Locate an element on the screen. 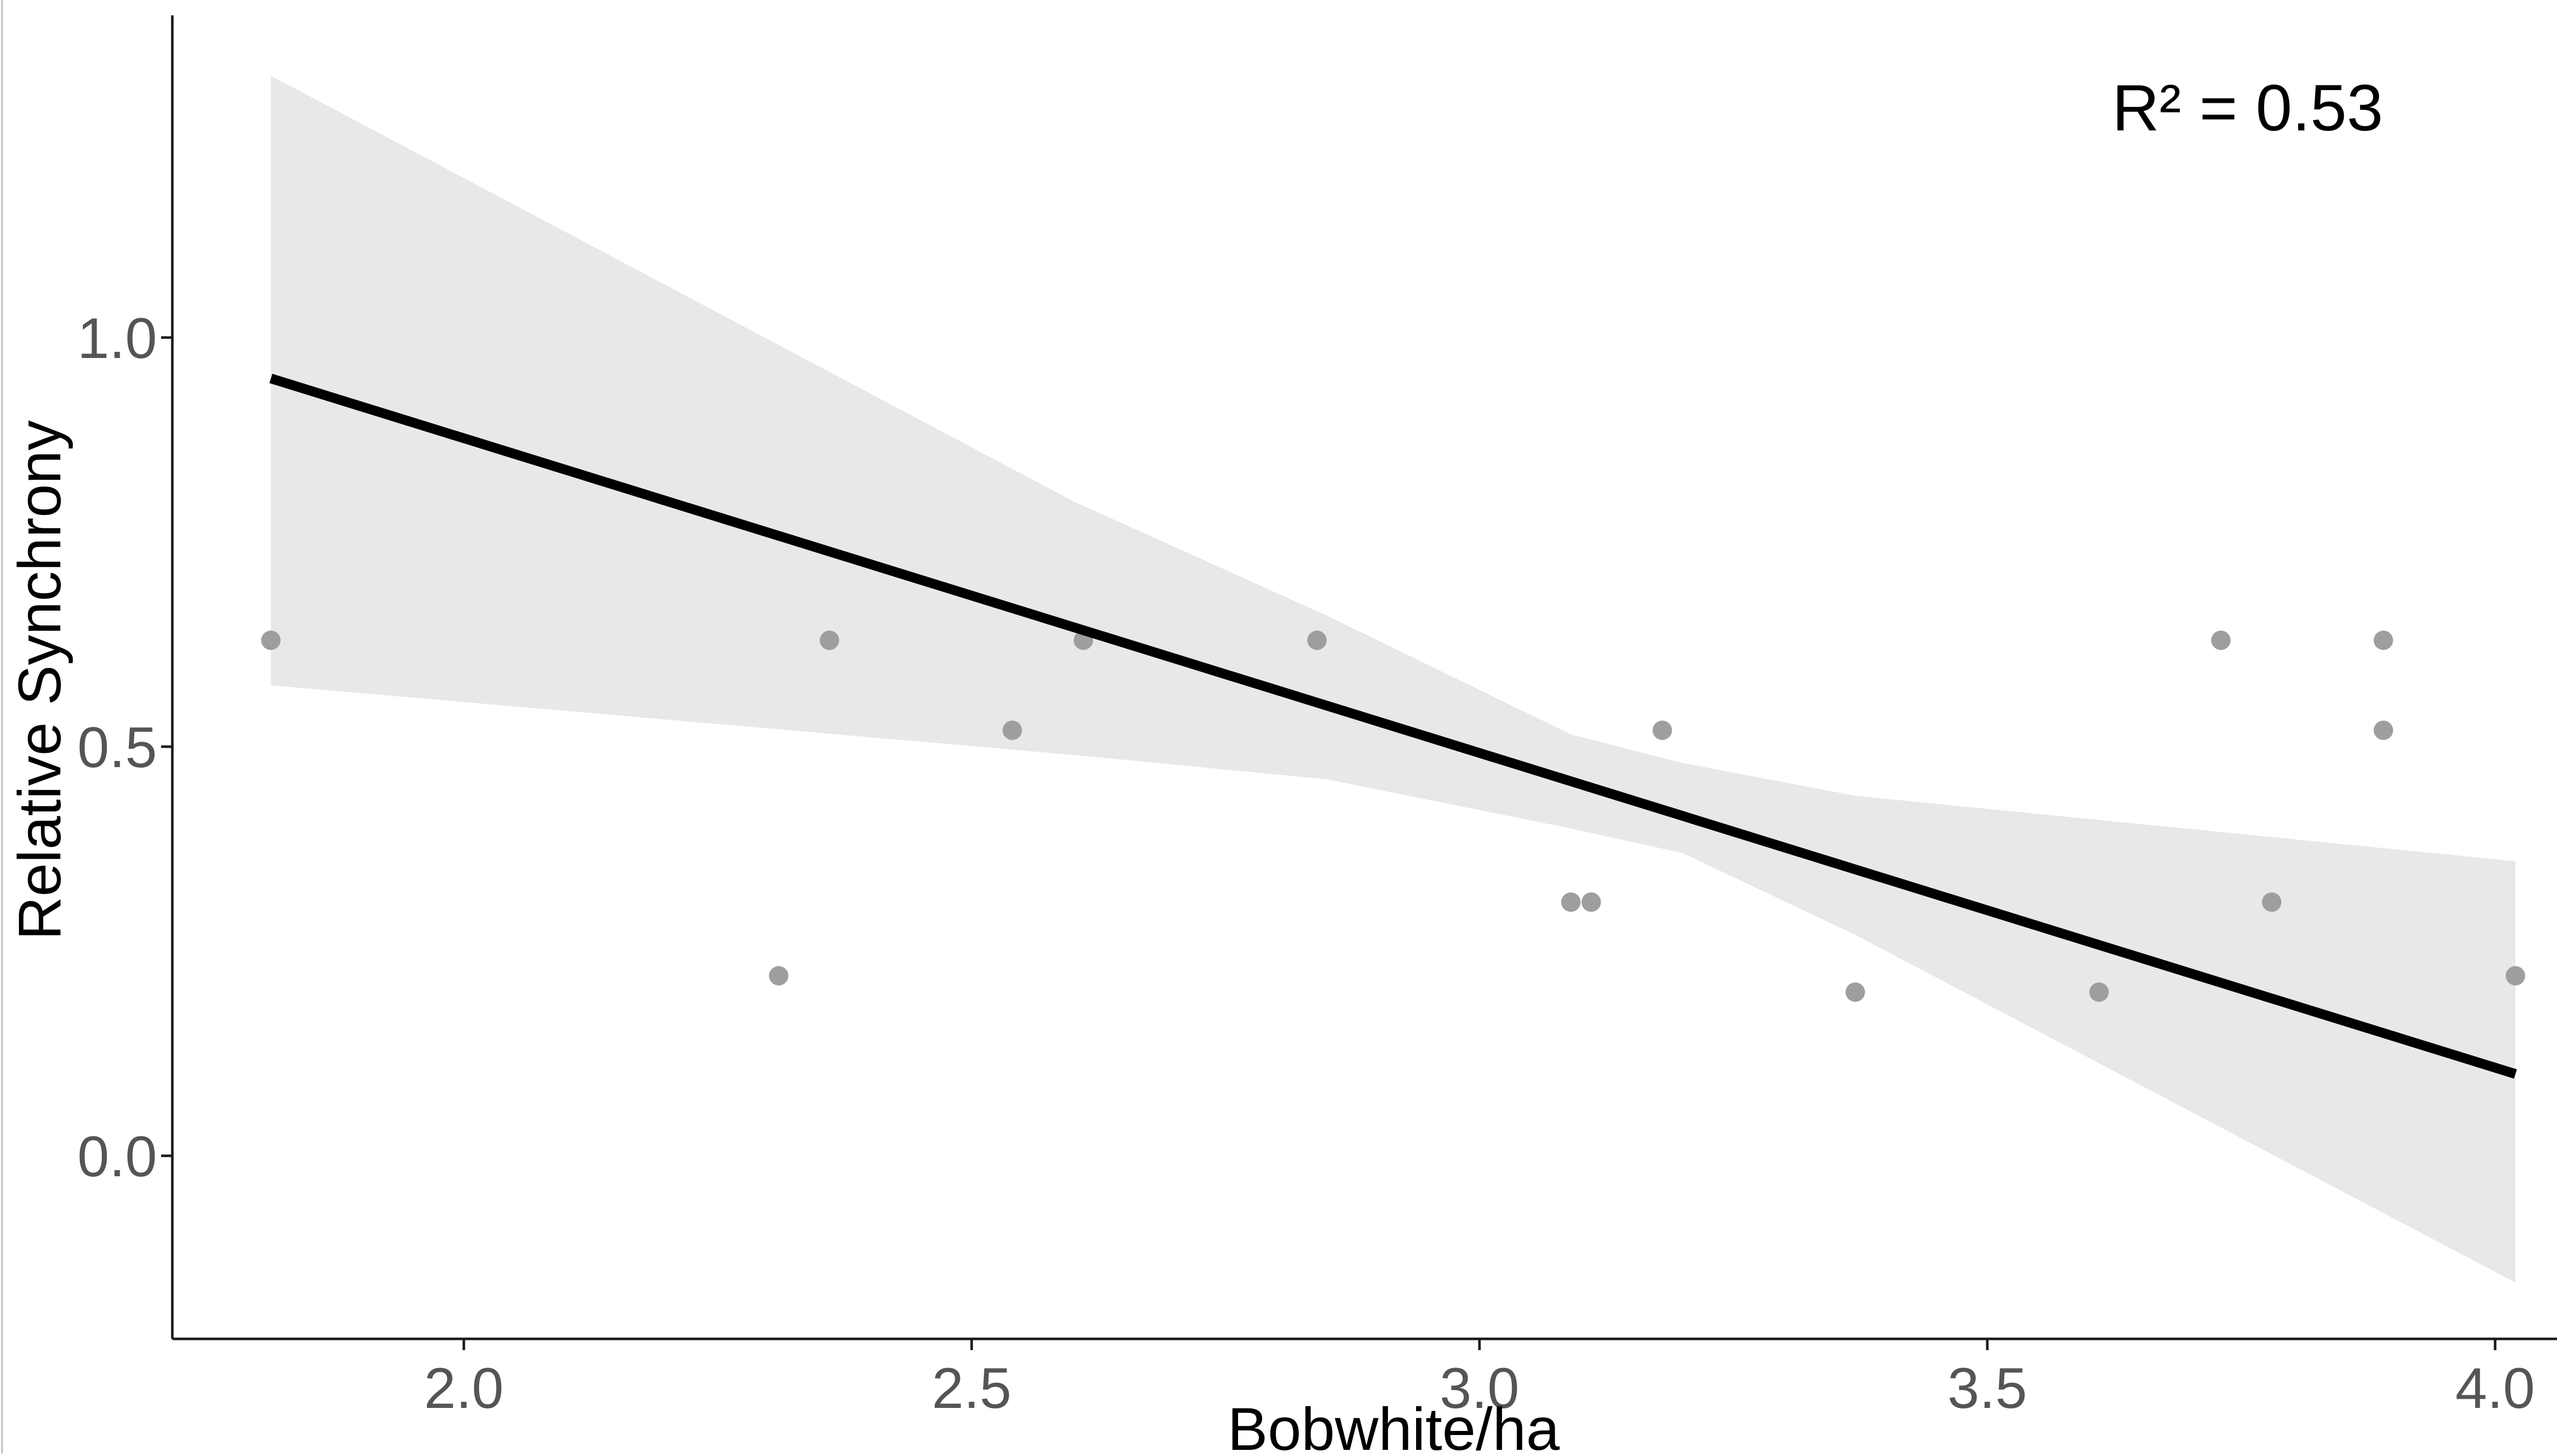  y-axis-label: Relative Synchrony is located at coordinates (40, 680).